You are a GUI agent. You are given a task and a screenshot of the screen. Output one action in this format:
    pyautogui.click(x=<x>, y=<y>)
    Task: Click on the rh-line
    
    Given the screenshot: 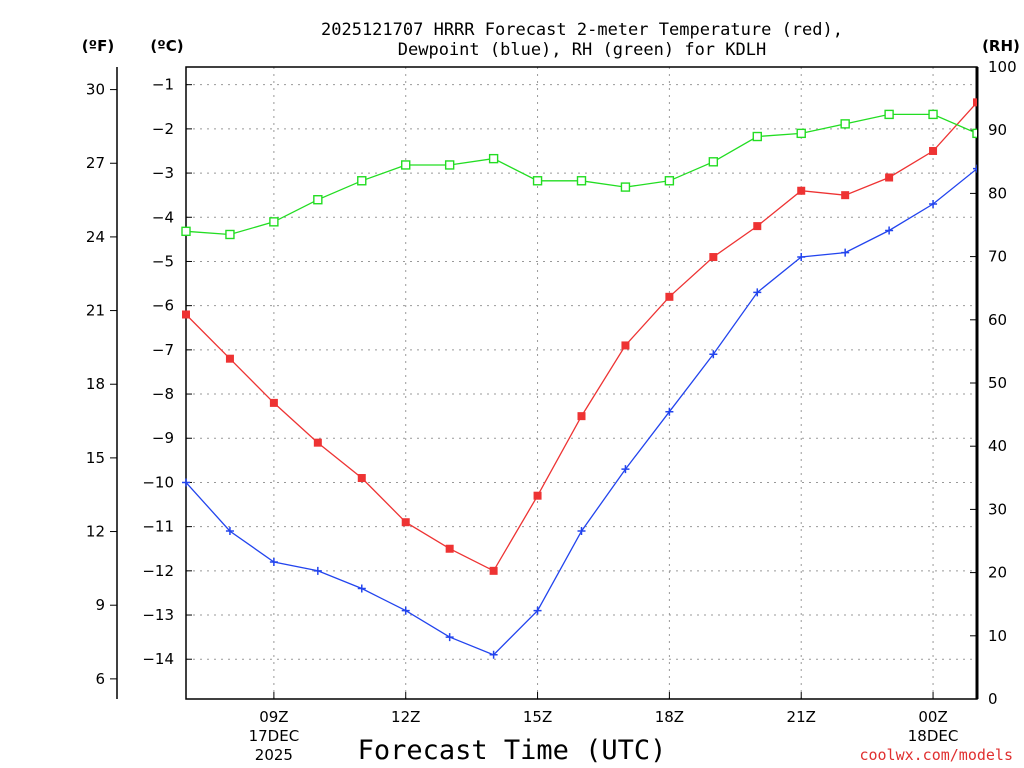 What is the action you would take?
    pyautogui.click(x=581, y=174)
    